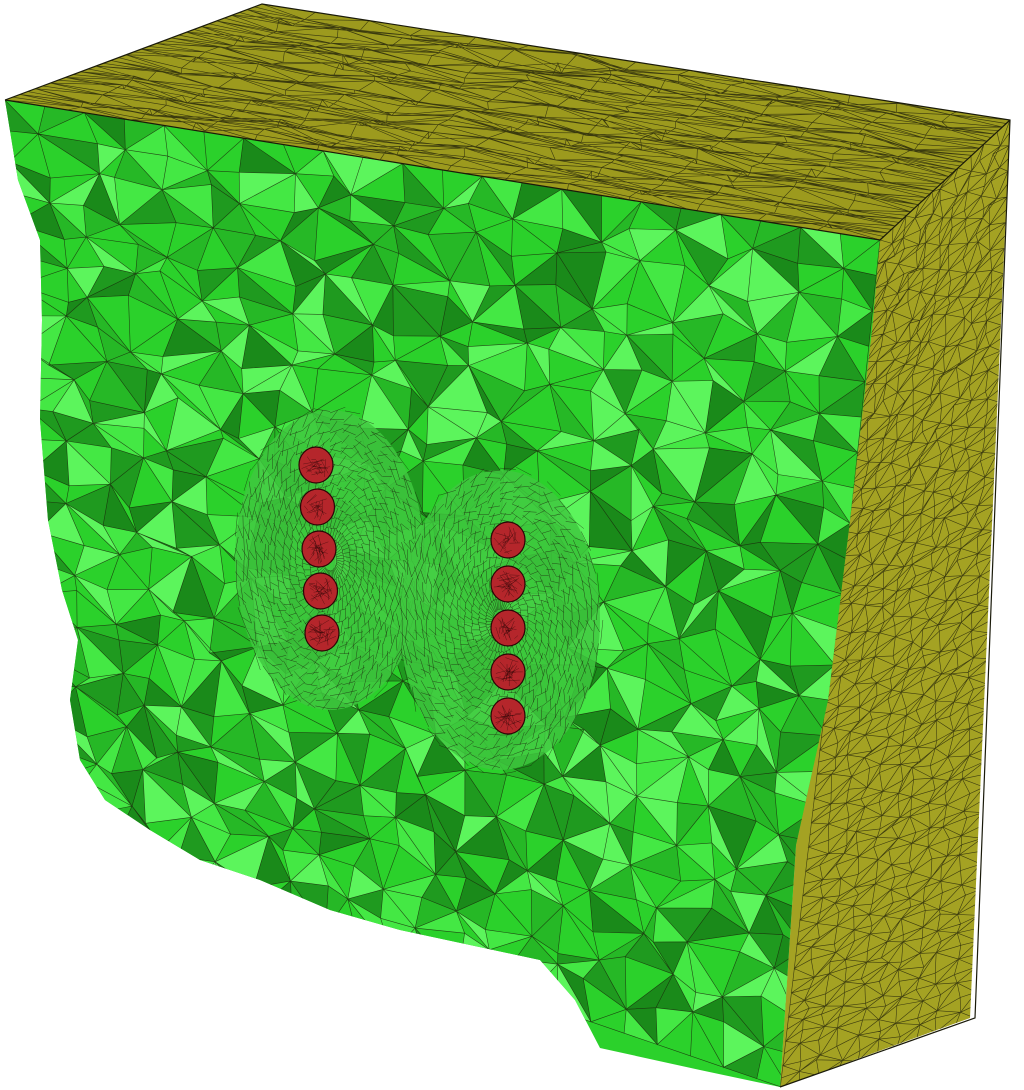 The image size is (1024, 1090). Describe the element at coordinates (412, 590) in the screenshot. I see `inclusions-group` at that location.